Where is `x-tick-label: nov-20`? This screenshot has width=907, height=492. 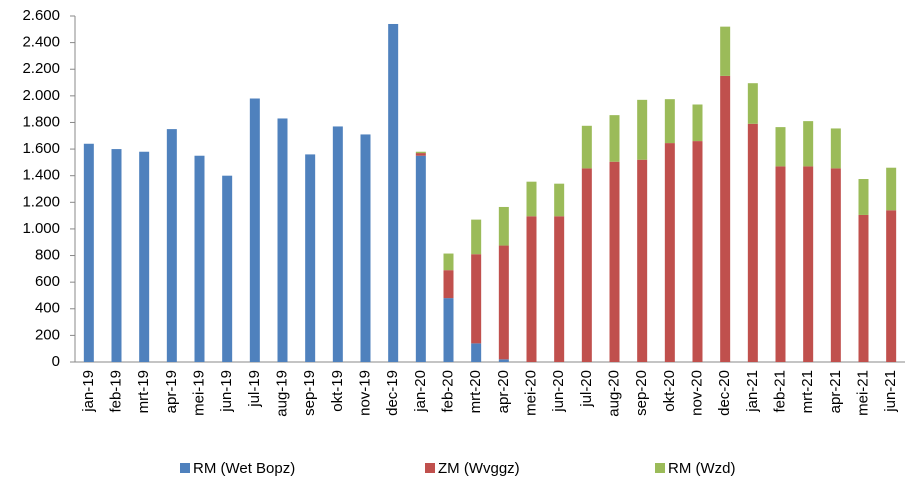
x-tick-label: nov-20 is located at coordinates (696, 393).